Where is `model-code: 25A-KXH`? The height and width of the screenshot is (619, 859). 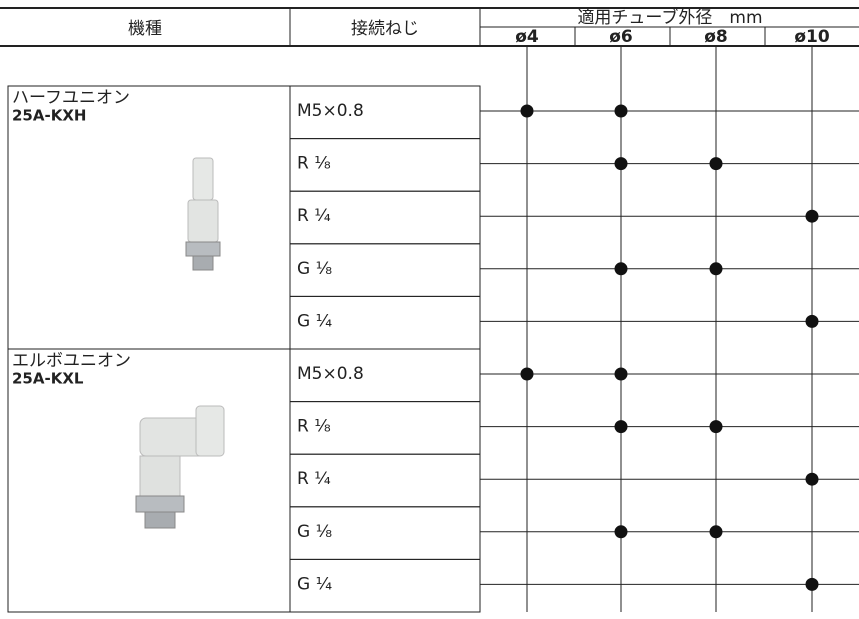 model-code: 25A-KXH is located at coordinates (49, 116).